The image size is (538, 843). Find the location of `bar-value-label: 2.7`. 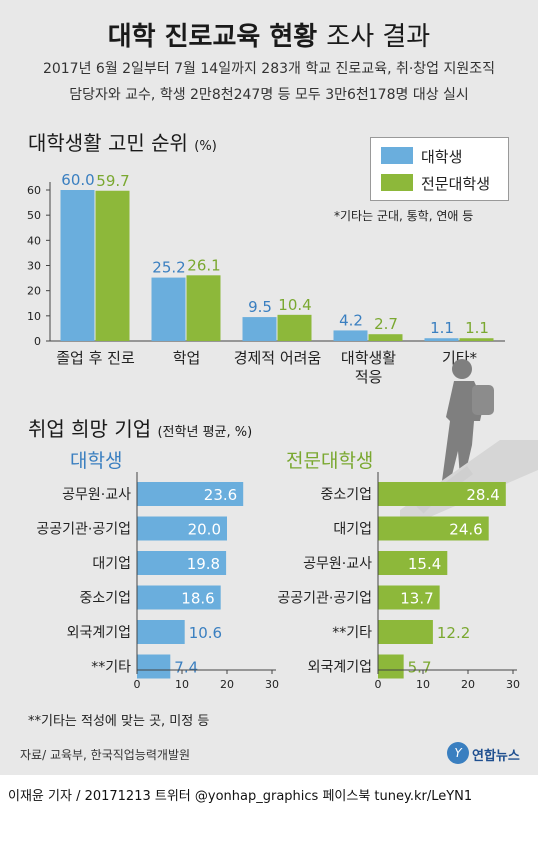

bar-value-label: 2.7 is located at coordinates (386, 324).